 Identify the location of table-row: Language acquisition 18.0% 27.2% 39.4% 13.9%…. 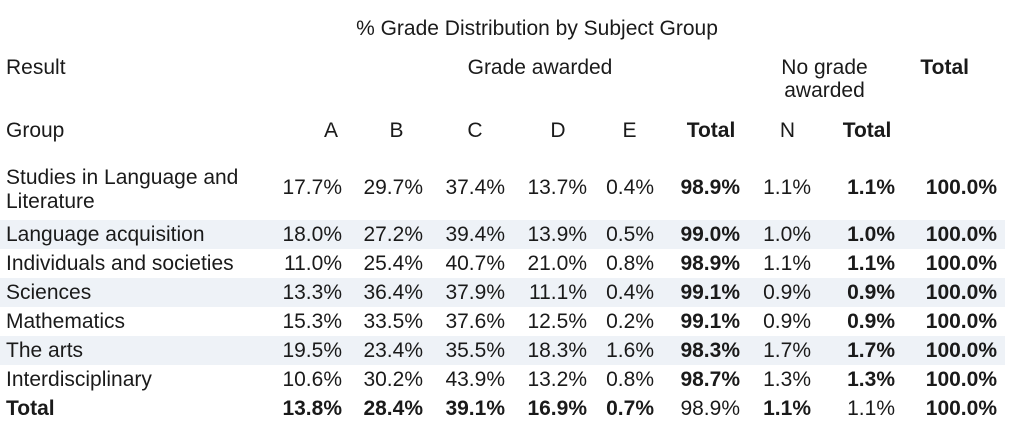
(502, 234).